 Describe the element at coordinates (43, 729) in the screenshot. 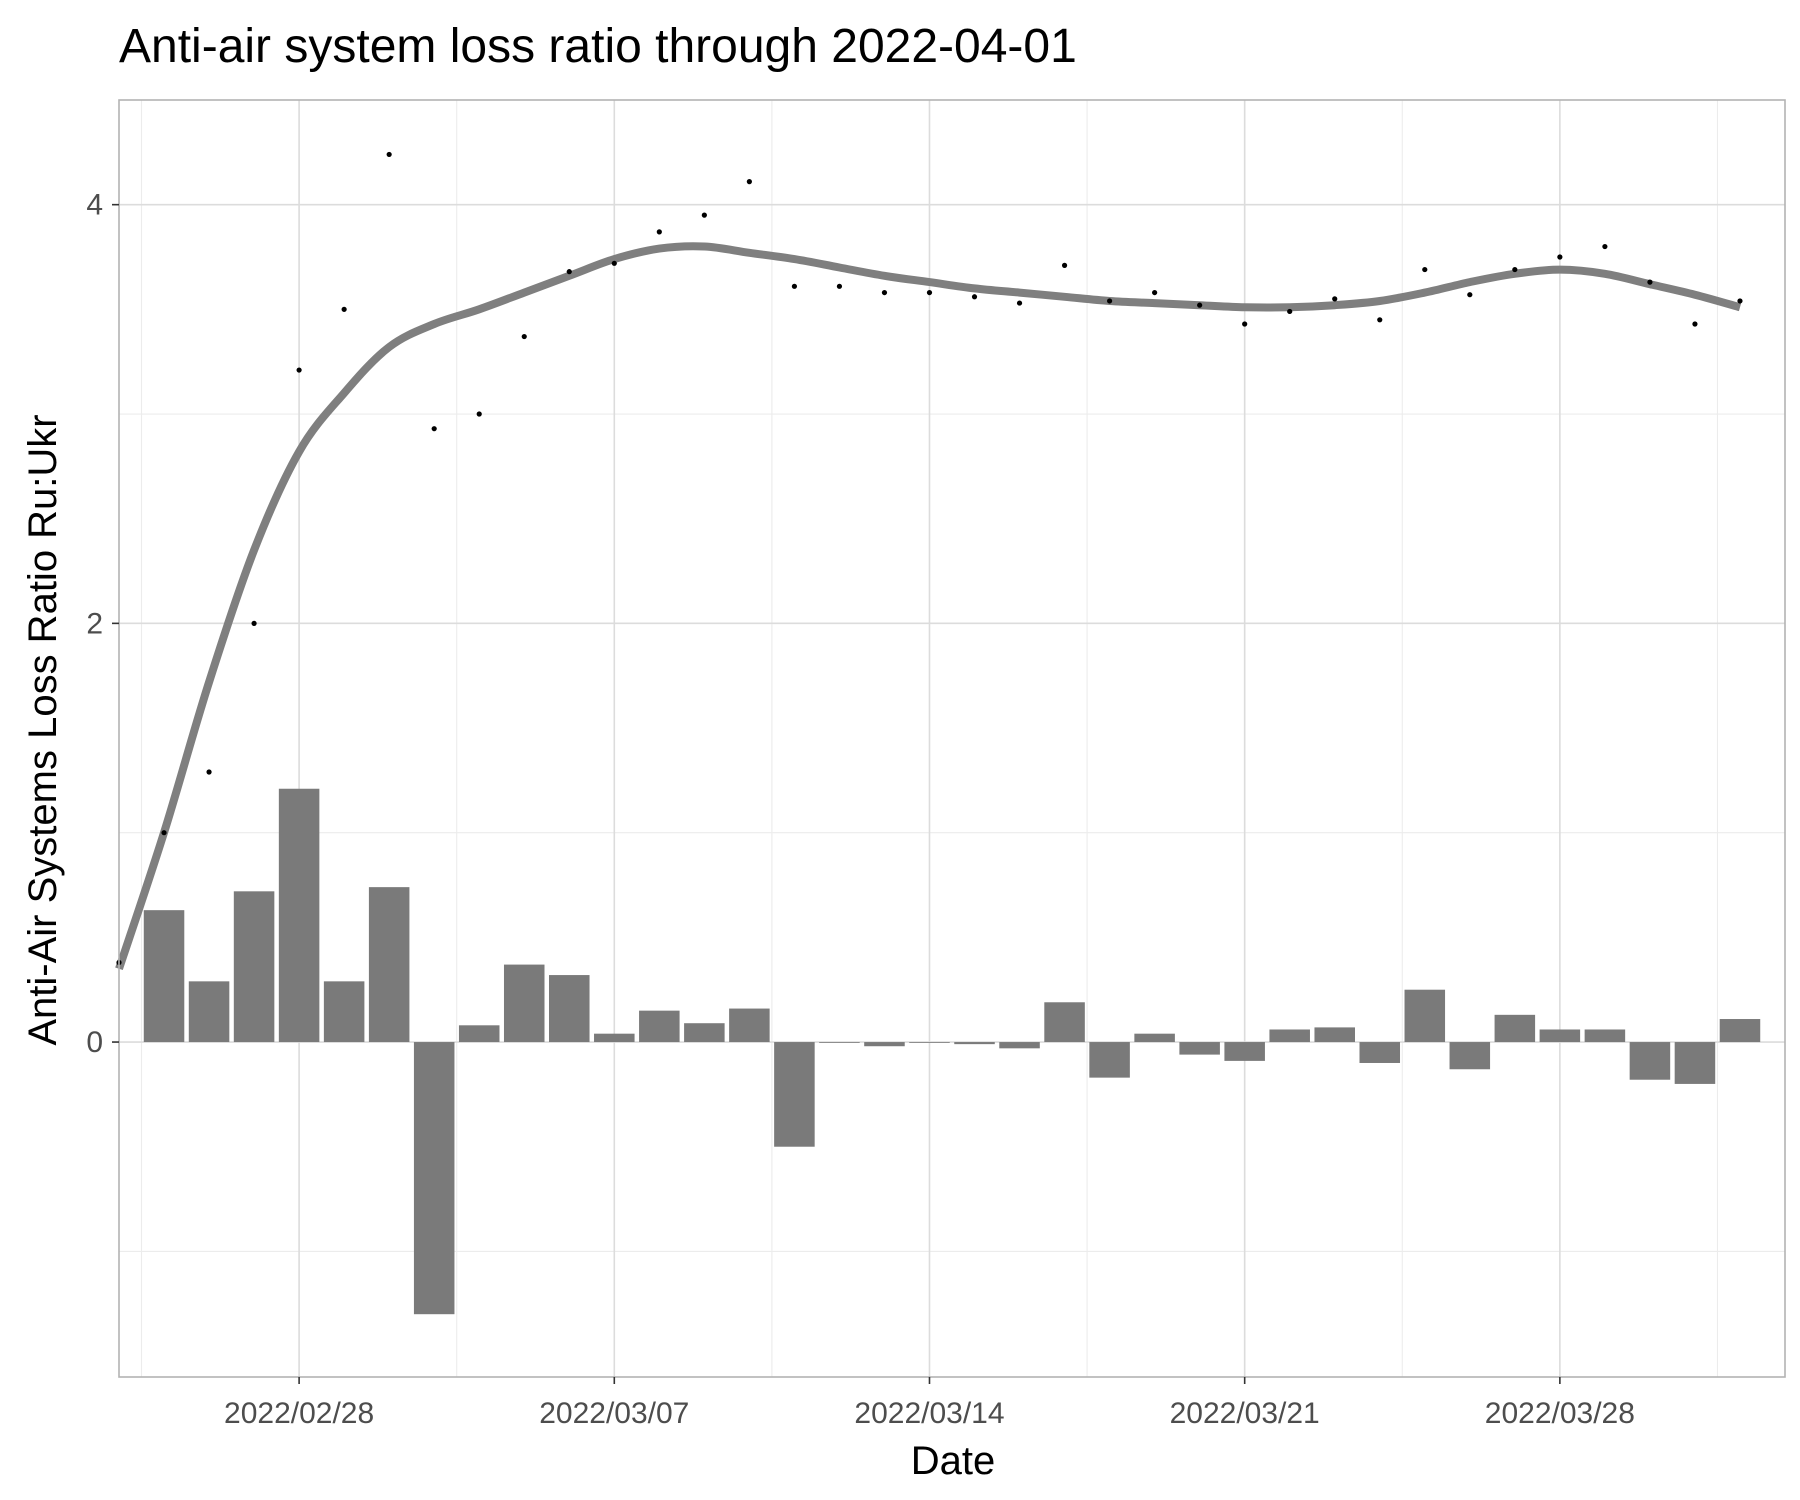

I see `y-axis-title: Anti-Air Systems Loss Ratio Ru:Ukr` at that location.